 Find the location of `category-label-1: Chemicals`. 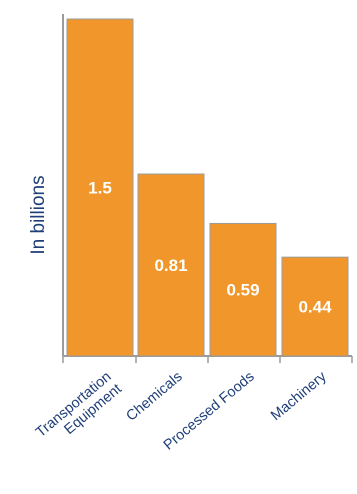

category-label-1: Chemicals is located at coordinates (154, 397).